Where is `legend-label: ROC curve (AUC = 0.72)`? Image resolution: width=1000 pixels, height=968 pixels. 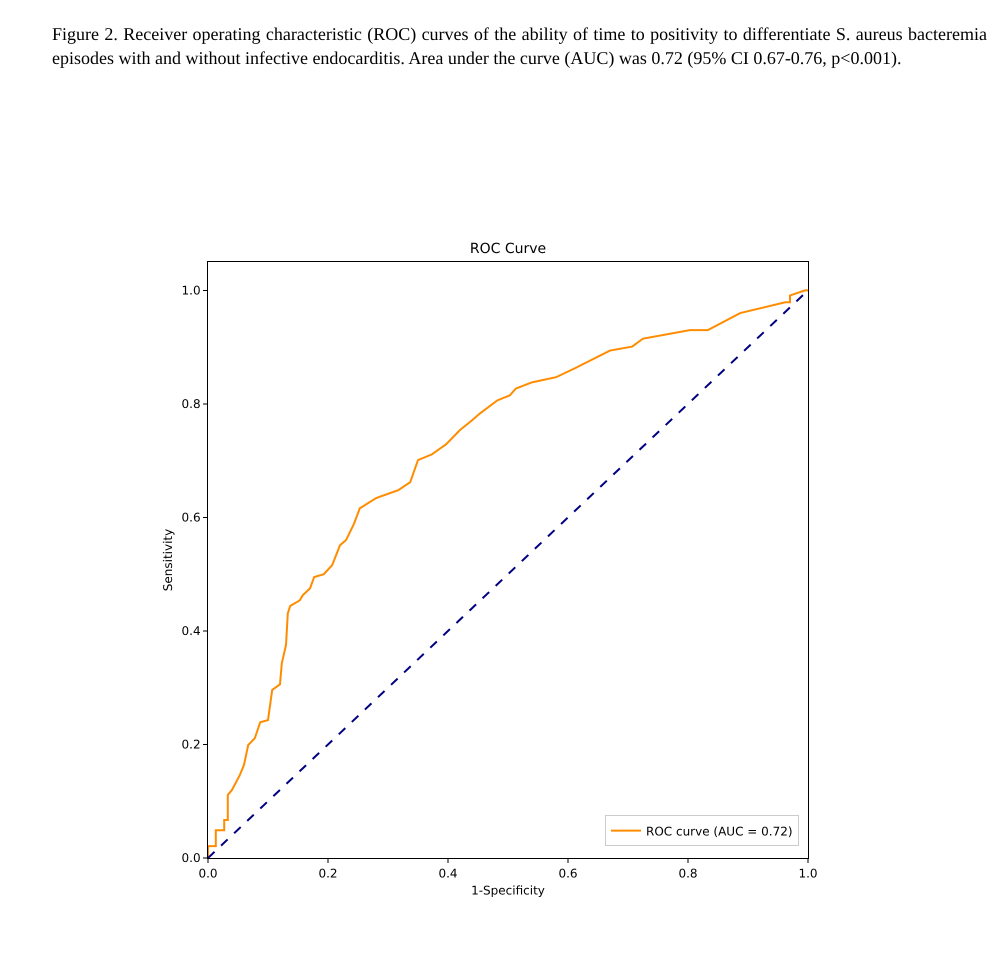
legend-label: ROC curve (AUC = 0.72) is located at coordinates (719, 831).